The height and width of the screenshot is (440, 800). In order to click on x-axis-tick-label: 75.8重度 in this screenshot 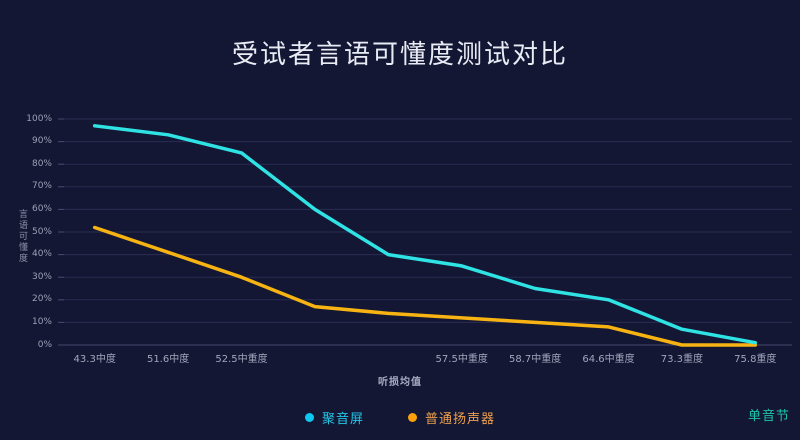, I will do `click(755, 359)`.